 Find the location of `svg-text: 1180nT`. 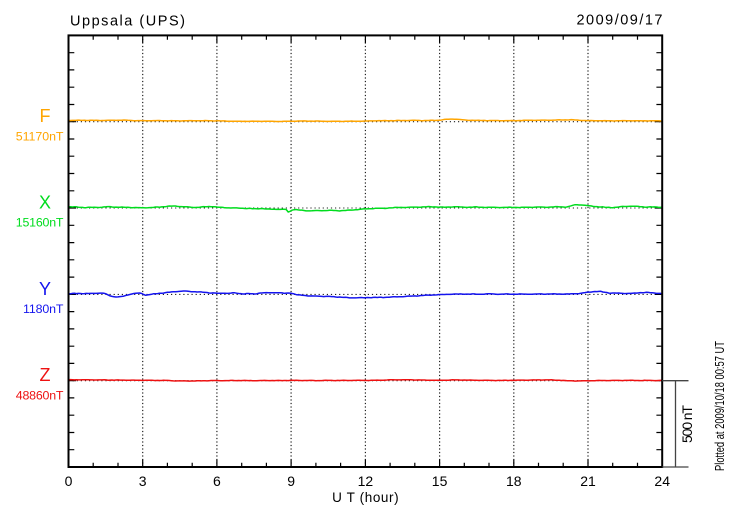

svg-text: 1180nT is located at coordinates (43, 309).